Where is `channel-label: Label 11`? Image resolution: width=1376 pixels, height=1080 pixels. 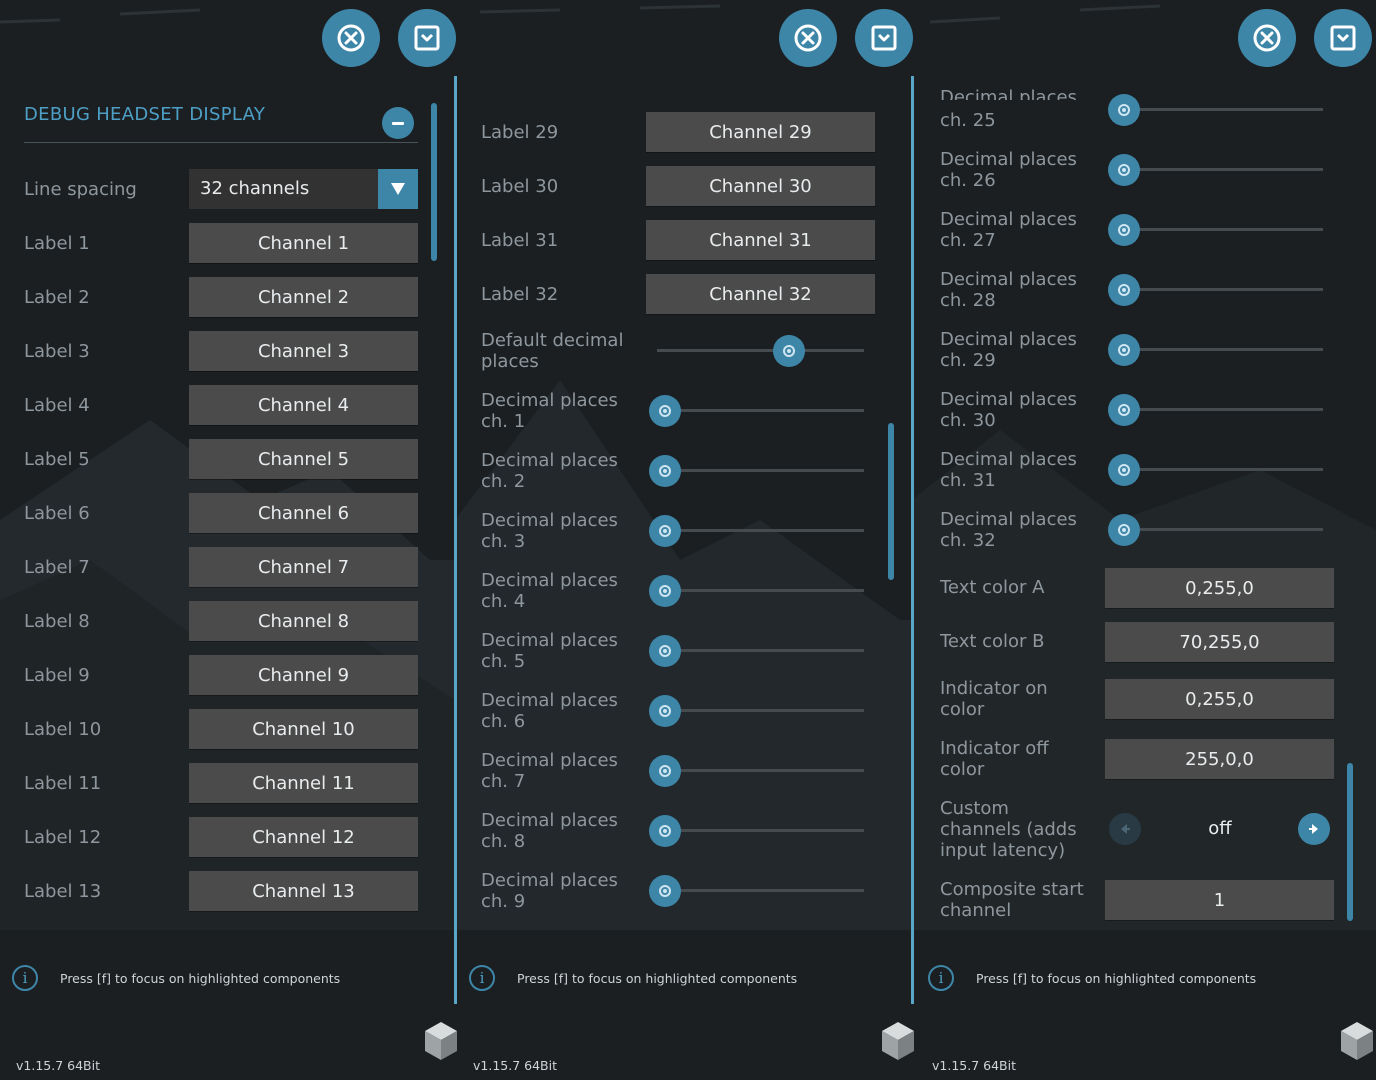 channel-label: Label 11 is located at coordinates (63, 783).